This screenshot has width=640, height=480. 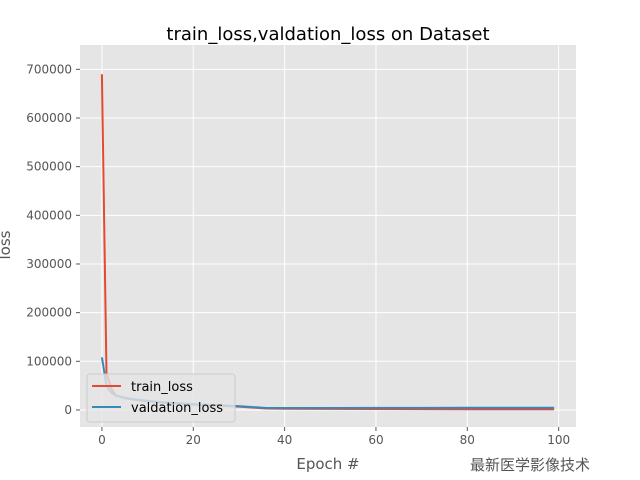 What do you see at coordinates (327, 34) in the screenshot?
I see `chart-title: train_loss,valdation_loss on Dataset` at bounding box center [327, 34].